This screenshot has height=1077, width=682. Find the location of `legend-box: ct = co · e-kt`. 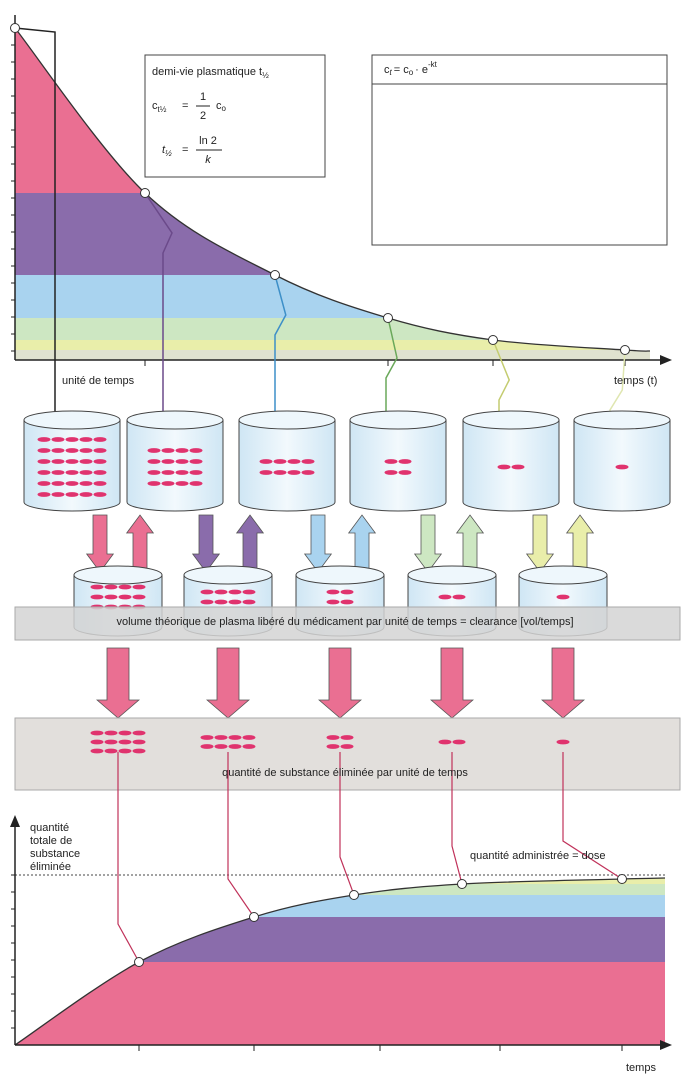

legend-box: ct = co · e-kt is located at coordinates (519, 150).